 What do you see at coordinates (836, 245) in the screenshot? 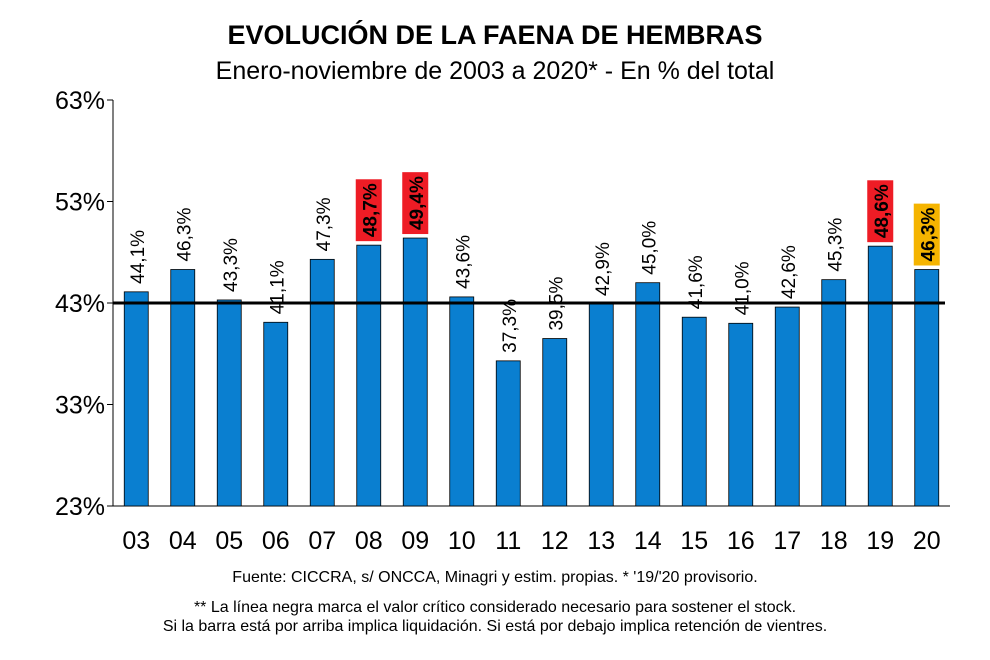
I see `value-label: 45,3%` at bounding box center [836, 245].